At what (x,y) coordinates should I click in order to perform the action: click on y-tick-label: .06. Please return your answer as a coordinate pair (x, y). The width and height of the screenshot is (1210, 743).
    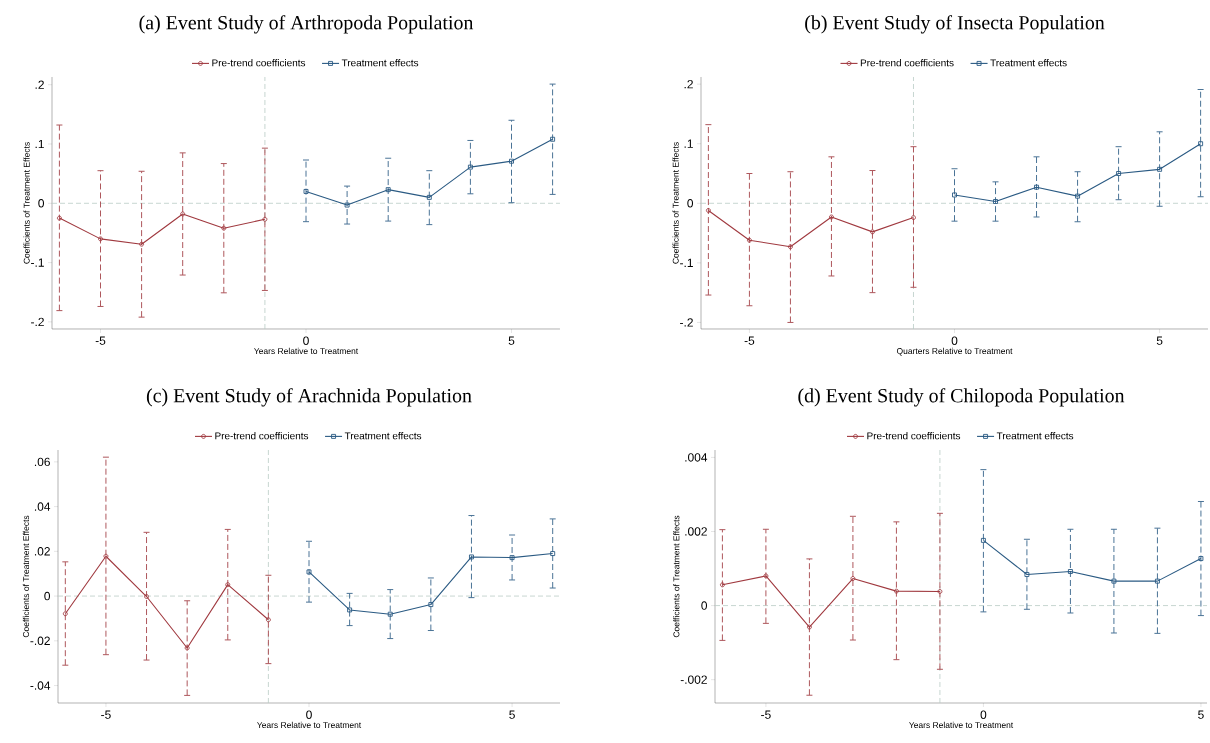
    Looking at the image, I should click on (42, 462).